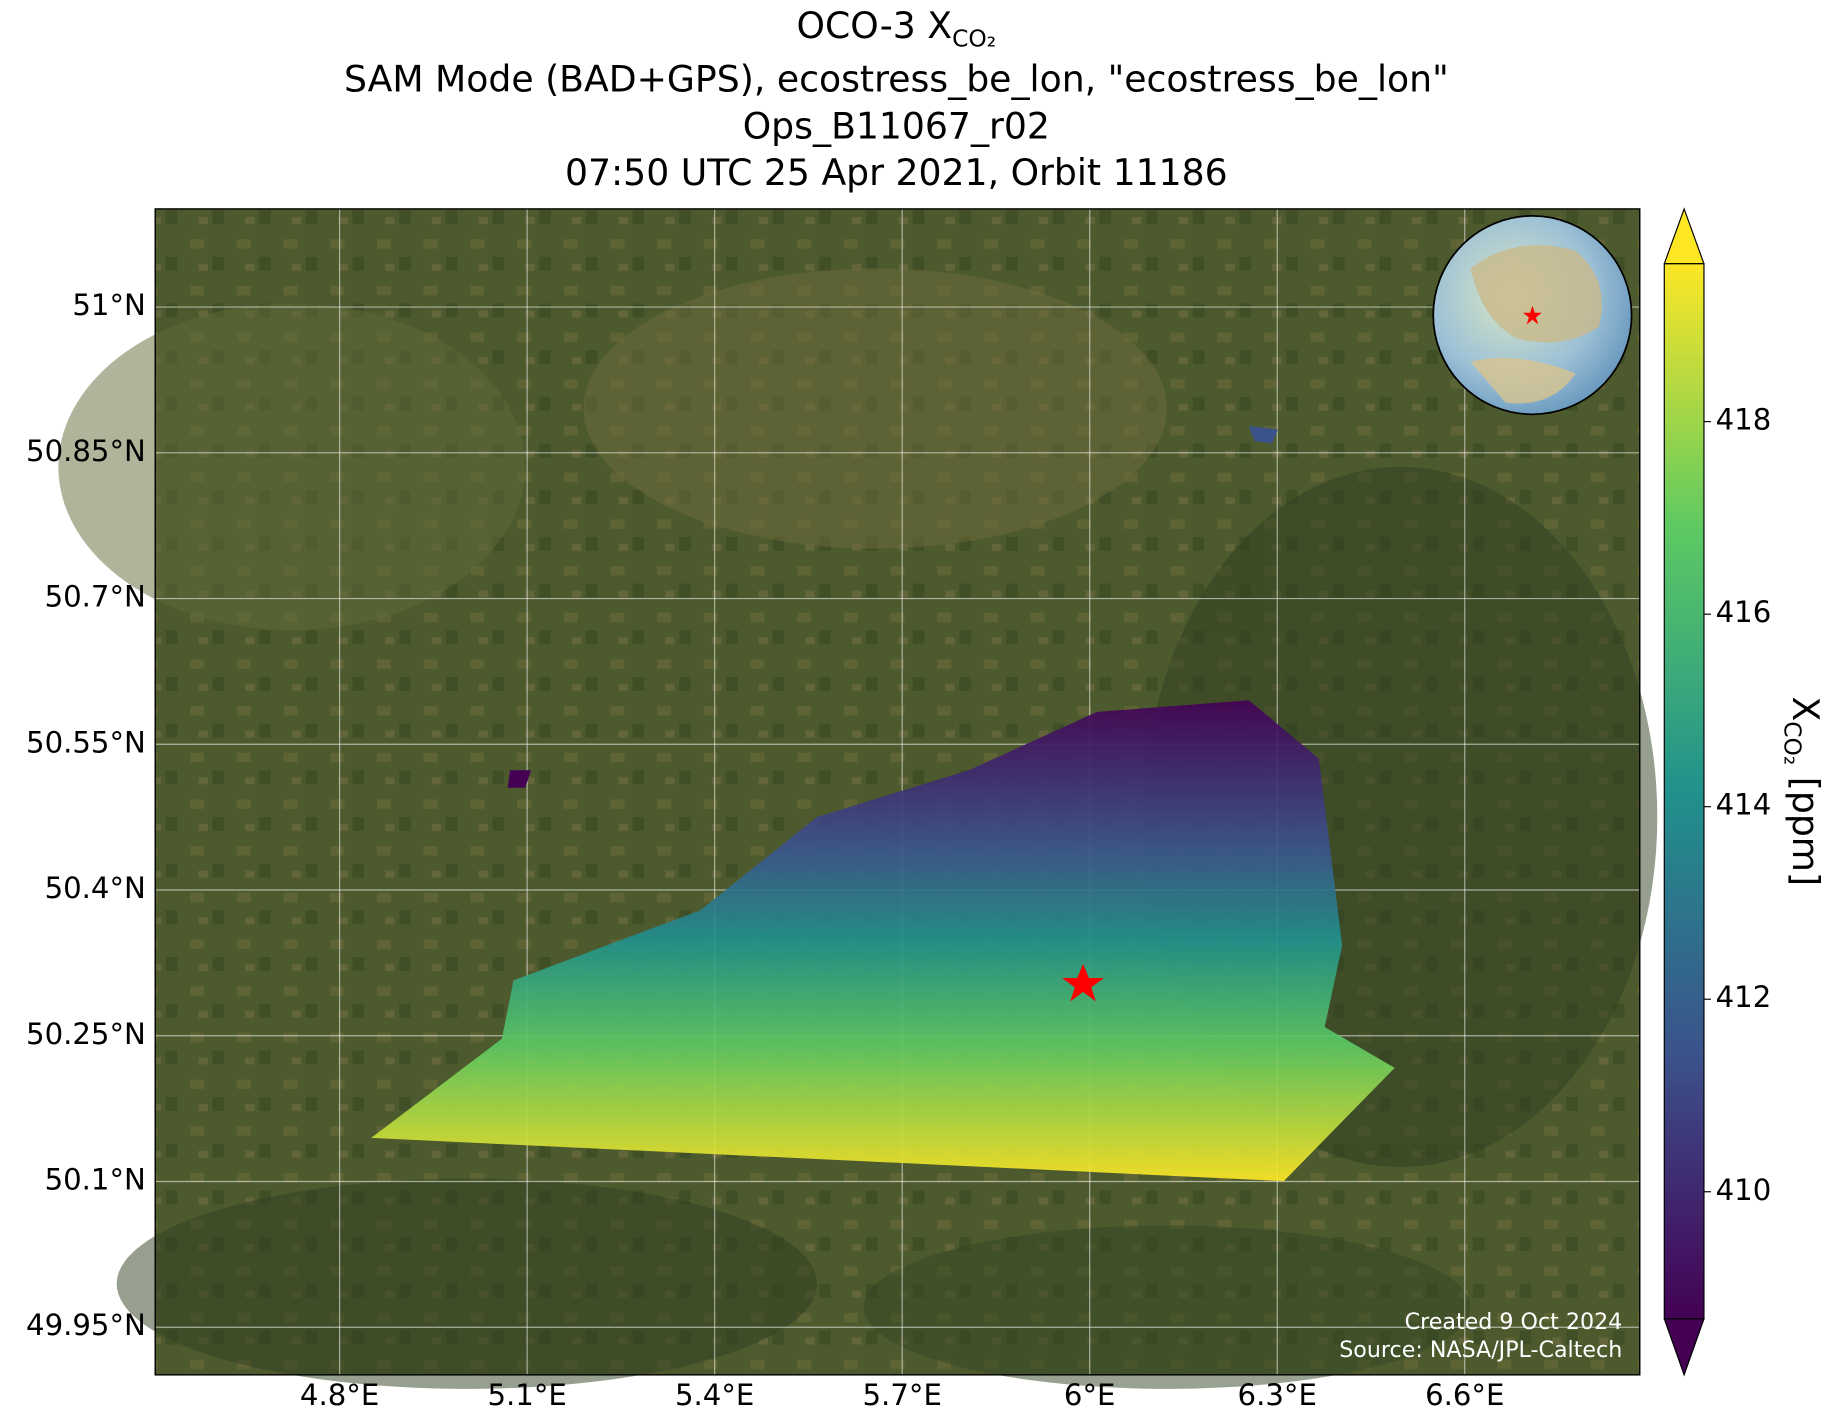  What do you see at coordinates (1684, 1347) in the screenshot?
I see `colorbar-extend-min` at bounding box center [1684, 1347].